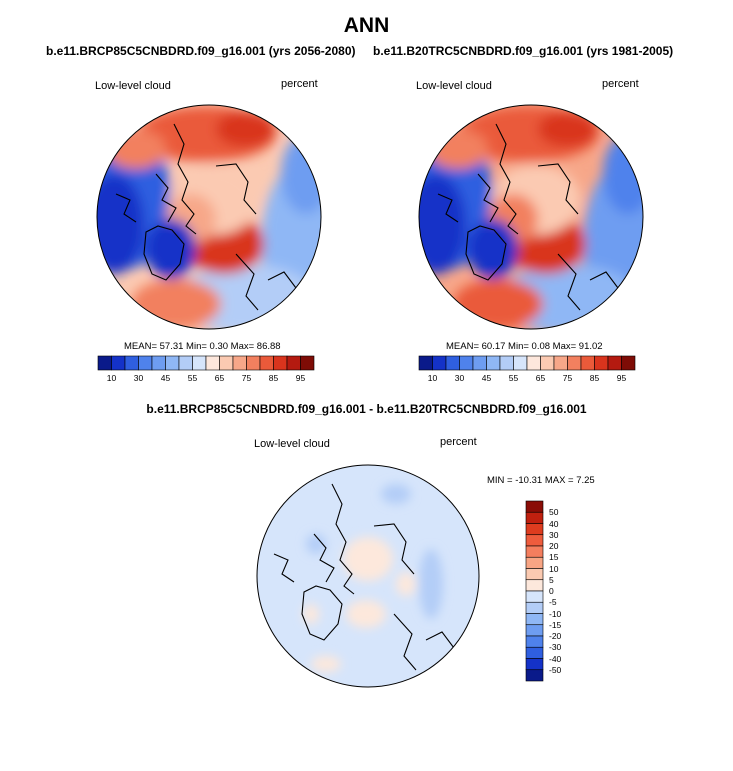 This screenshot has width=733, height=771. Describe the element at coordinates (209, 217) in the screenshot. I see `panel1-polar-map` at that location.